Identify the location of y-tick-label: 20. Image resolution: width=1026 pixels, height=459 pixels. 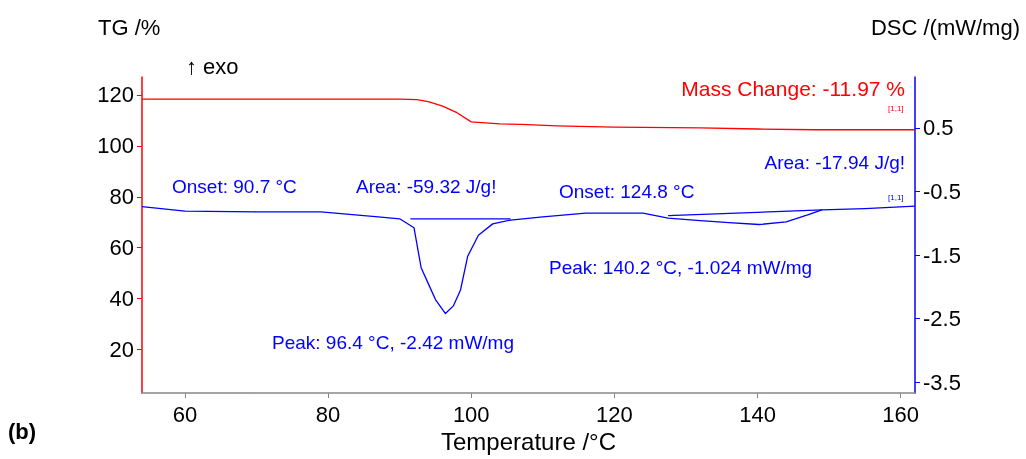
(121, 350).